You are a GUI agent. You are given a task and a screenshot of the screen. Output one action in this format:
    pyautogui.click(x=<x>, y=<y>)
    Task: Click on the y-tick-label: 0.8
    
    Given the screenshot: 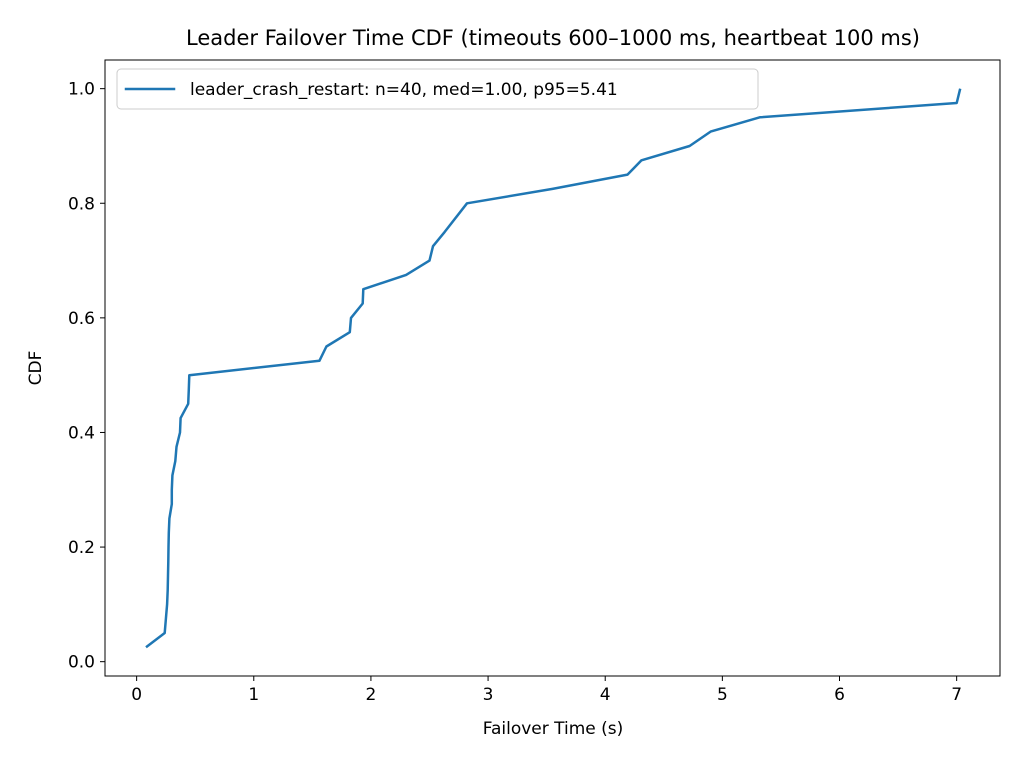 What is the action you would take?
    pyautogui.click(x=81, y=204)
    